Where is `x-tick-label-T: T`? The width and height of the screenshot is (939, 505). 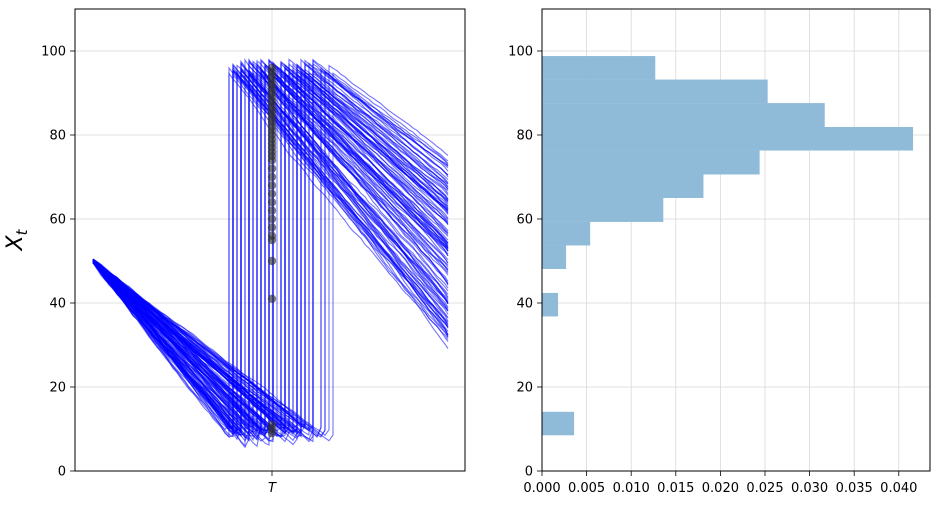 x-tick-label-T: T is located at coordinates (272, 488).